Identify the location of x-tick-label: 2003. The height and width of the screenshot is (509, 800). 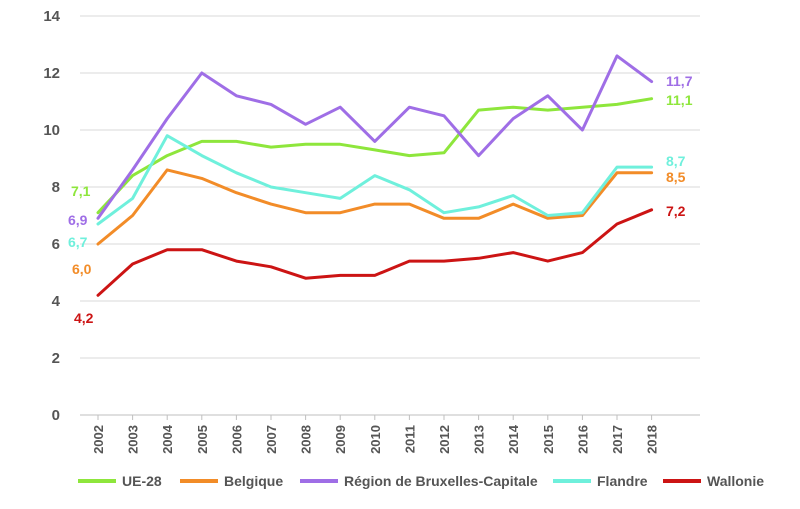
(133, 439).